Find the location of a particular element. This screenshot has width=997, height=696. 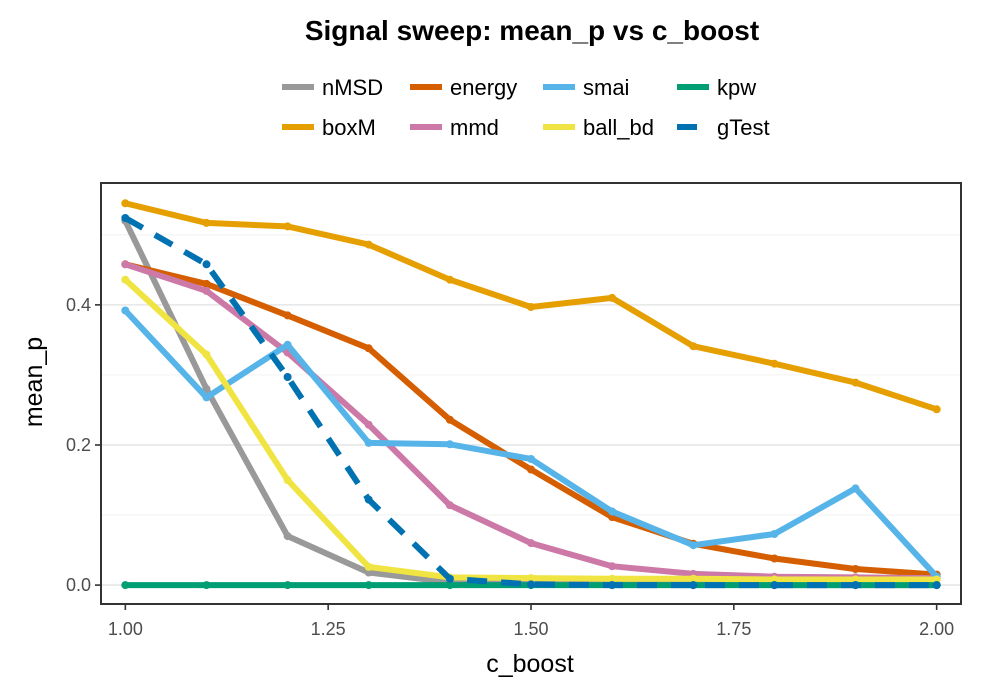

legend-item-ball-bd: ball_bd is located at coordinates (598, 127).